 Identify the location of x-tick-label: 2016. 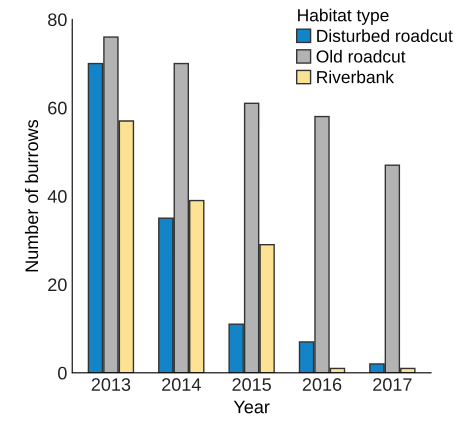
(322, 384).